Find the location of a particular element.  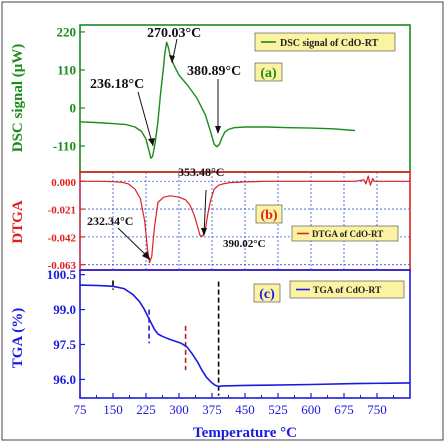

x-axis-label: Temperature °C is located at coordinates (245, 433).